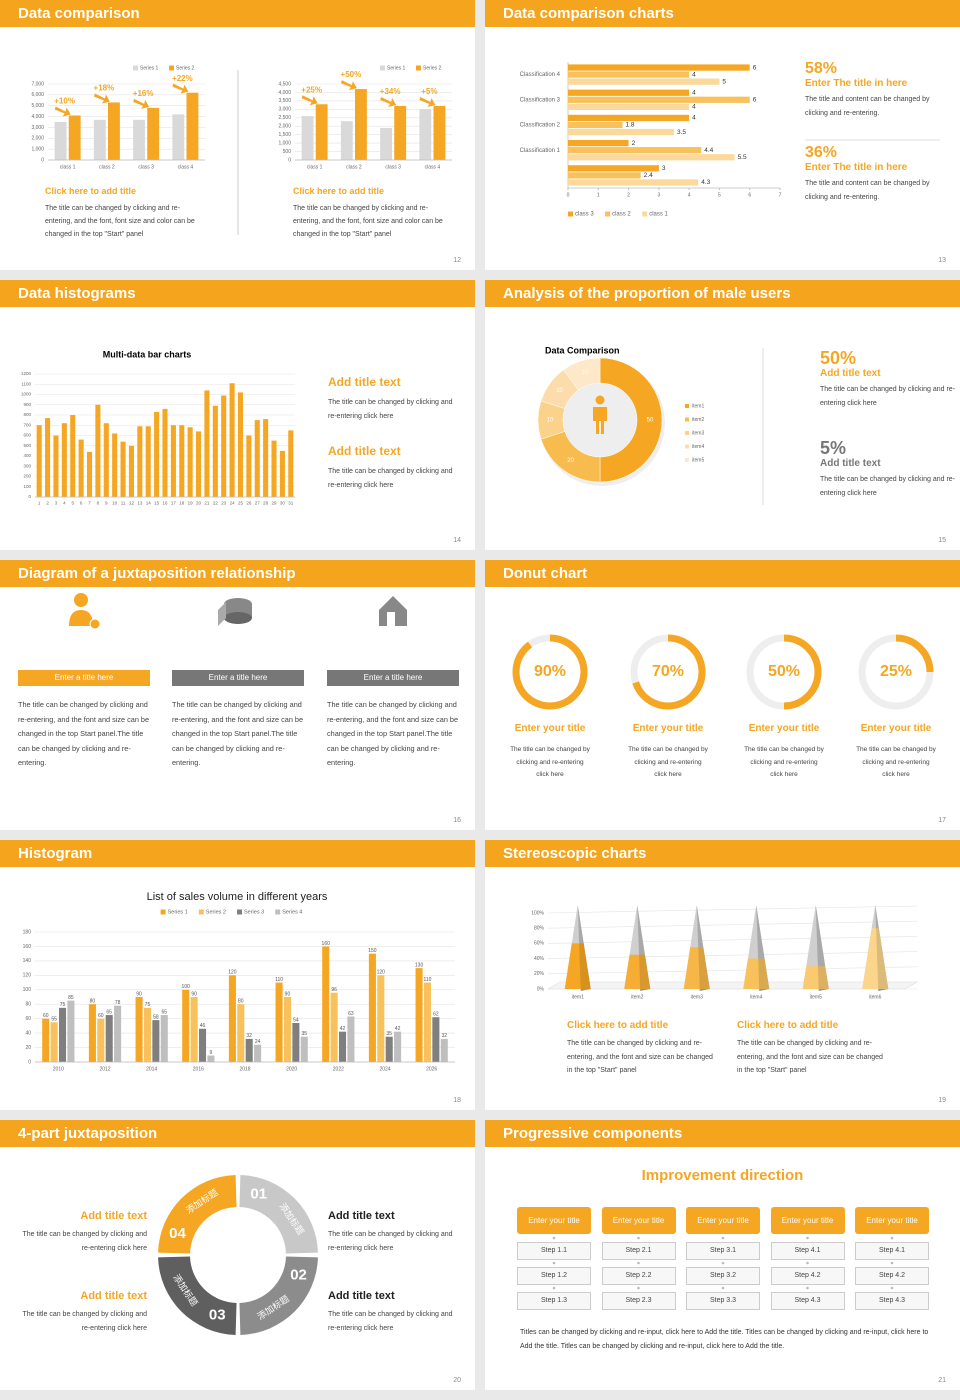  I want to click on y-tick-label: 0, so click(42, 160).